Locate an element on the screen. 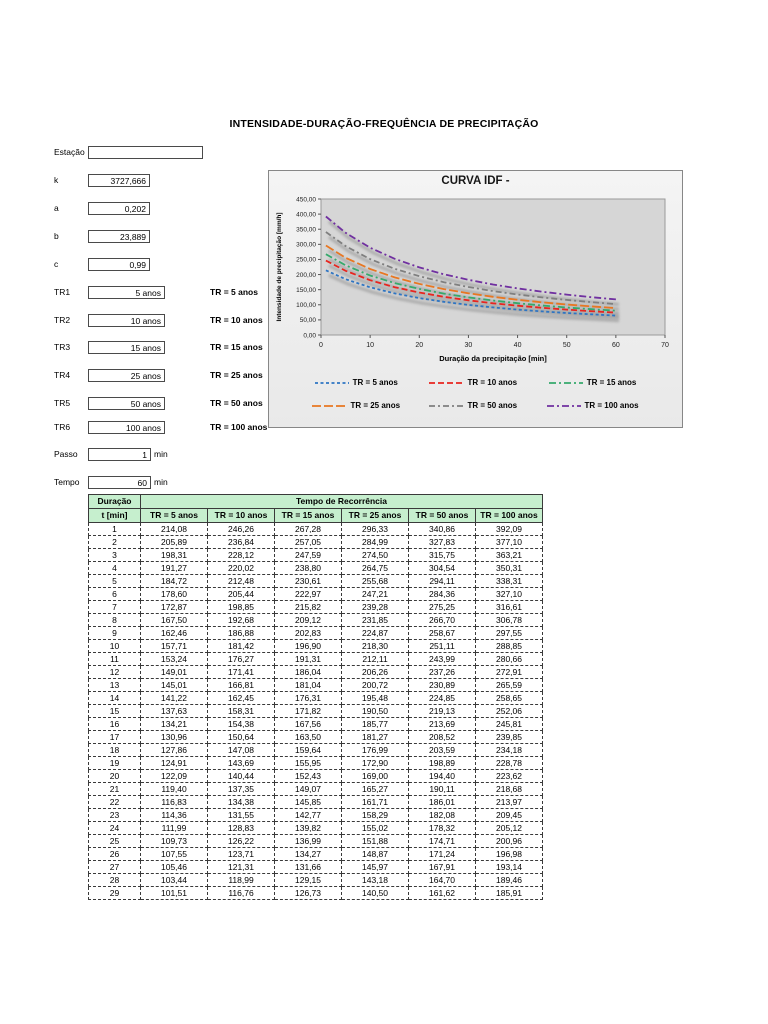  tr4-input: 25 anos is located at coordinates (126, 375).